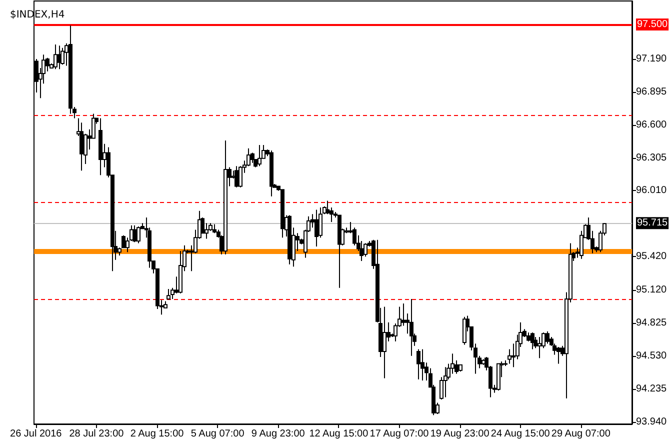 The height and width of the screenshot is (445, 670). Describe the element at coordinates (652, 223) in the screenshot. I see `ref-line-label: 95.715` at that location.